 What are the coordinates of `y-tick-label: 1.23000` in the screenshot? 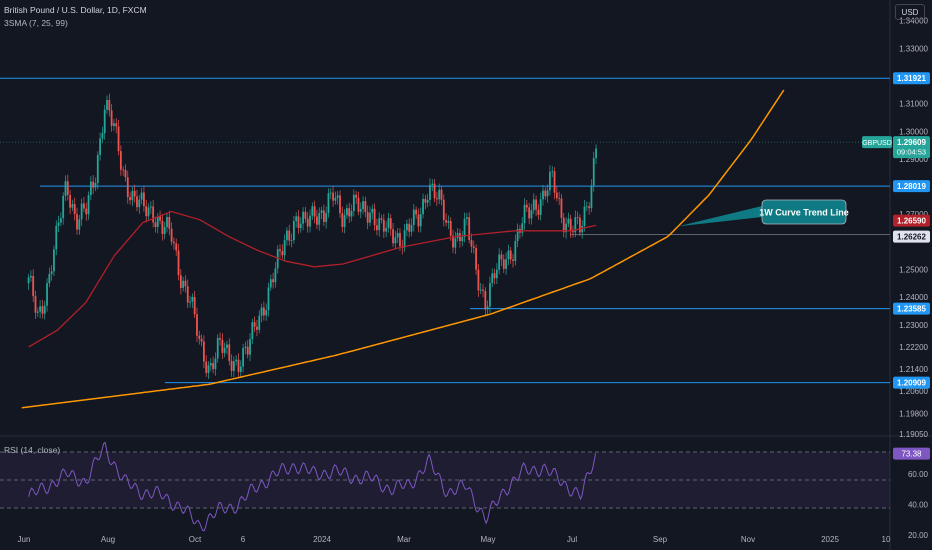 It's located at (913, 325).